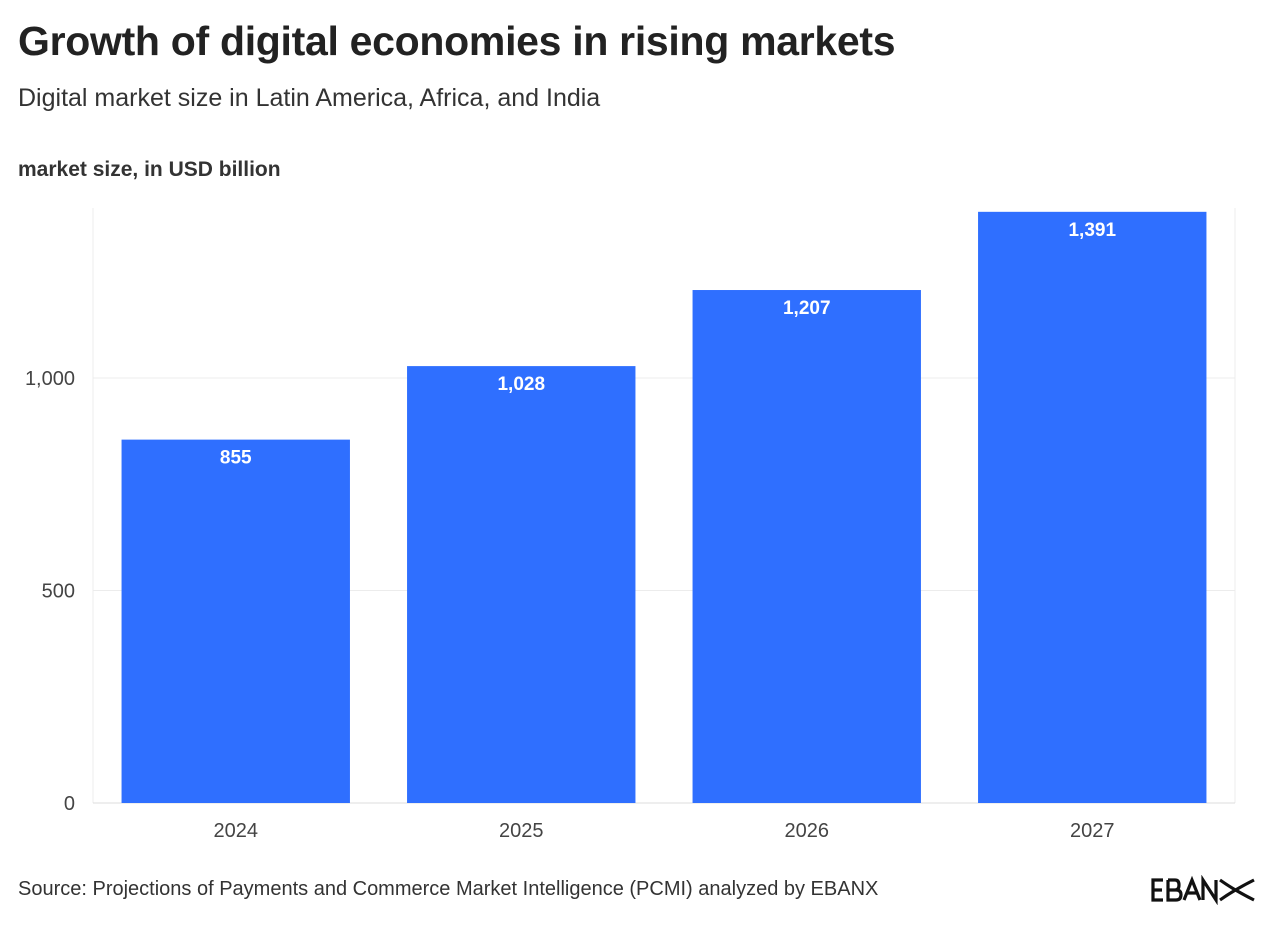 Image resolution: width=1280 pixels, height=927 pixels. I want to click on data-label-2024: 855, so click(236, 458).